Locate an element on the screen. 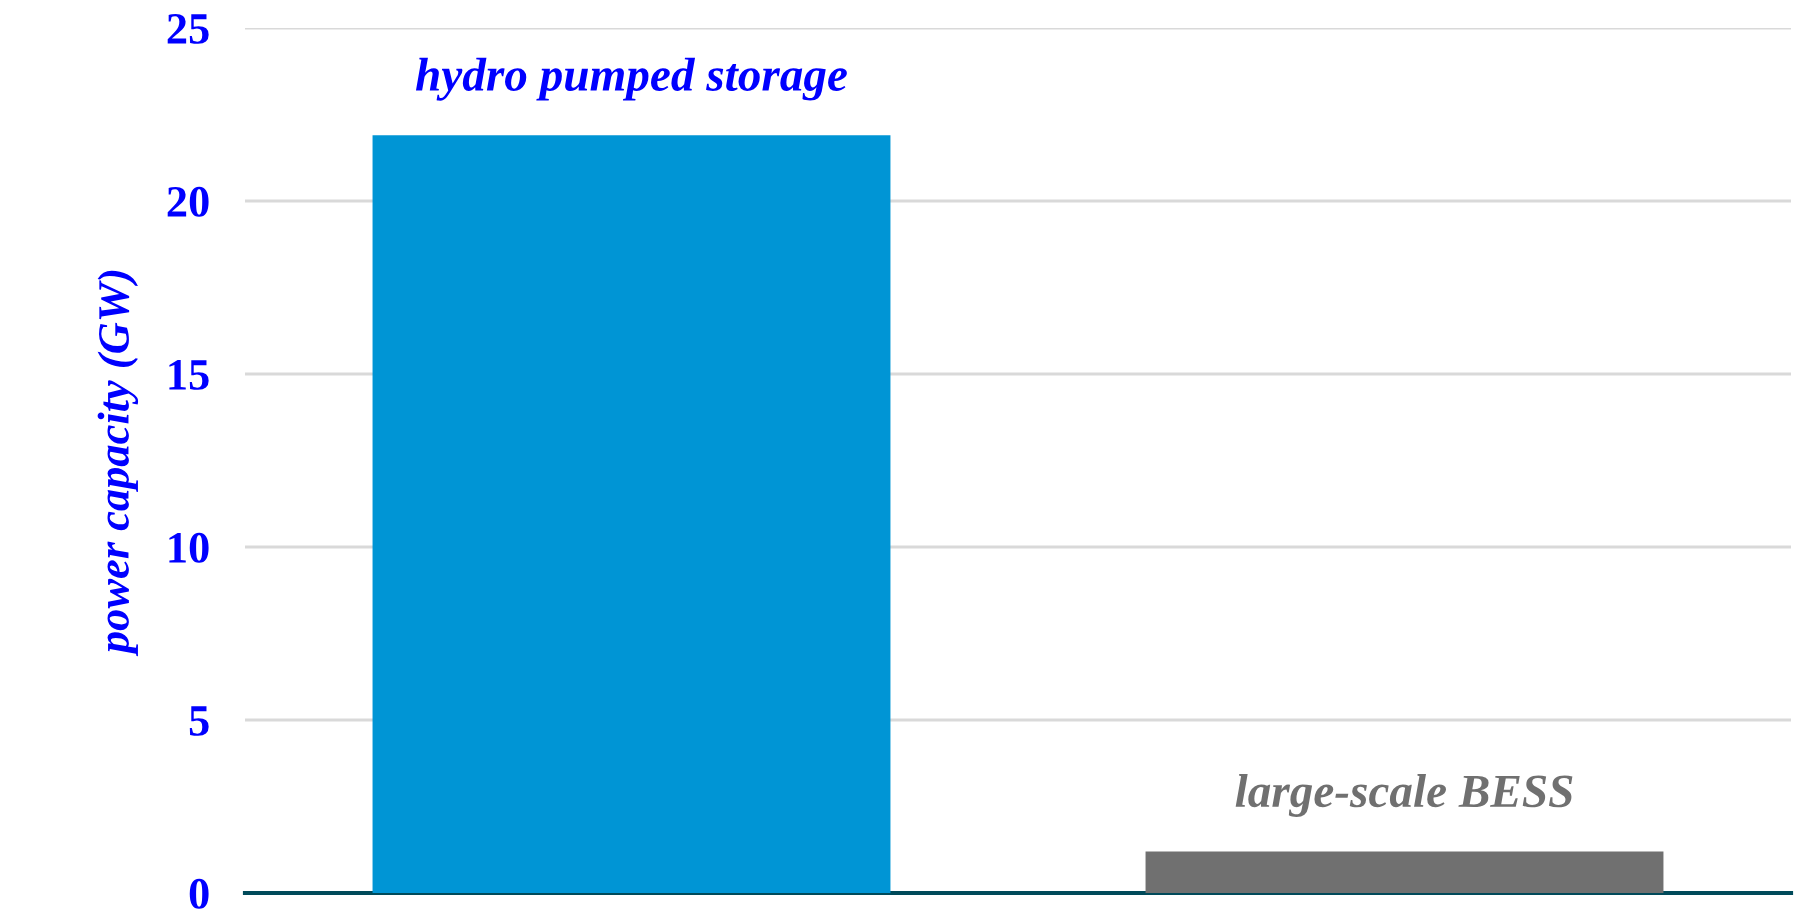 This screenshot has width=1800, height=921. y-tick-label: 20 is located at coordinates (188, 201).